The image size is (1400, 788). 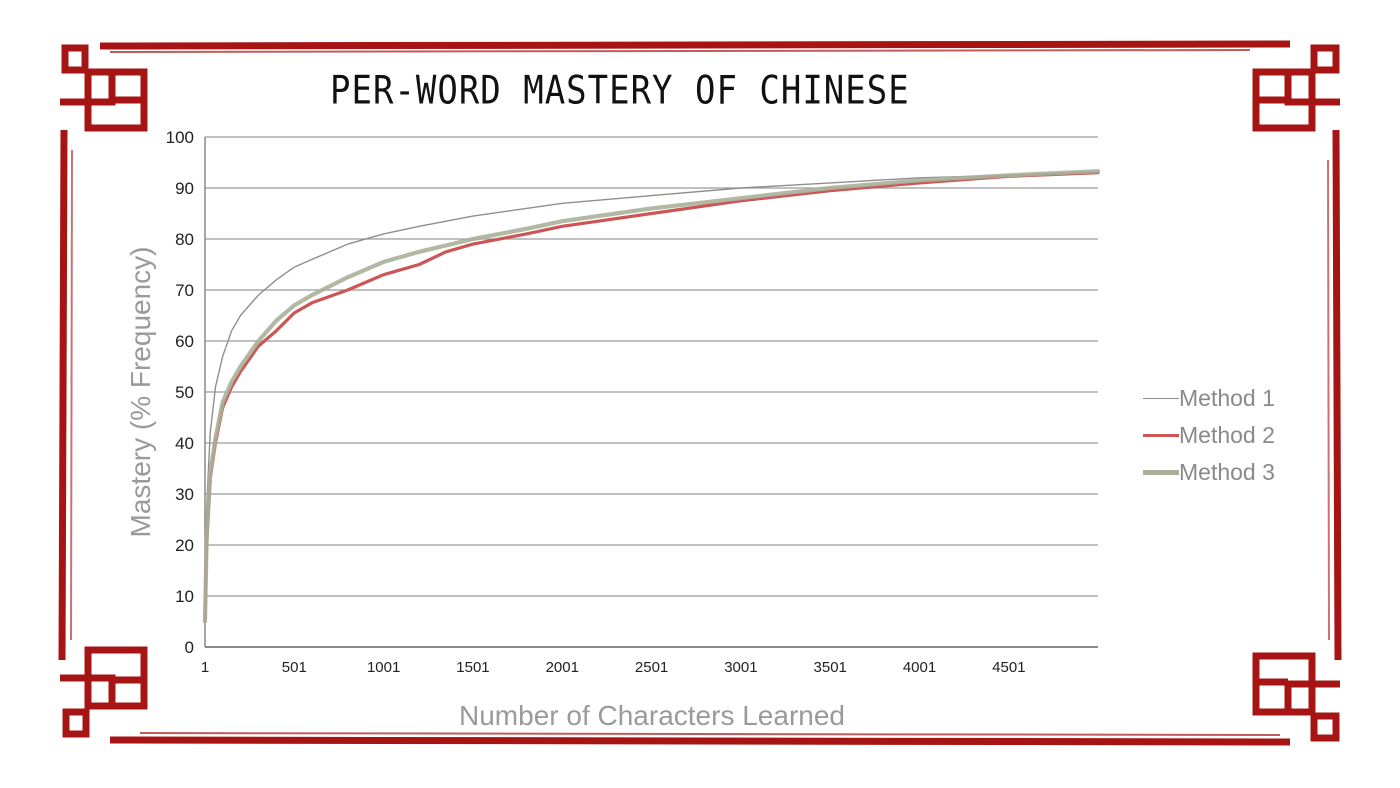 I want to click on x-axis-label: Number of Characters Learned, so click(x=652, y=715).